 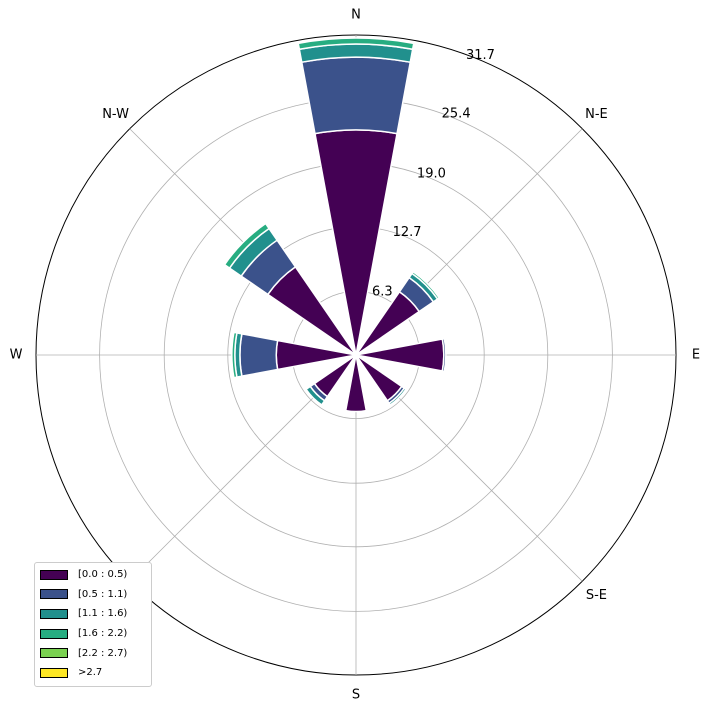 What do you see at coordinates (431, 173) in the screenshot?
I see `radial-tick-label: 19.0` at bounding box center [431, 173].